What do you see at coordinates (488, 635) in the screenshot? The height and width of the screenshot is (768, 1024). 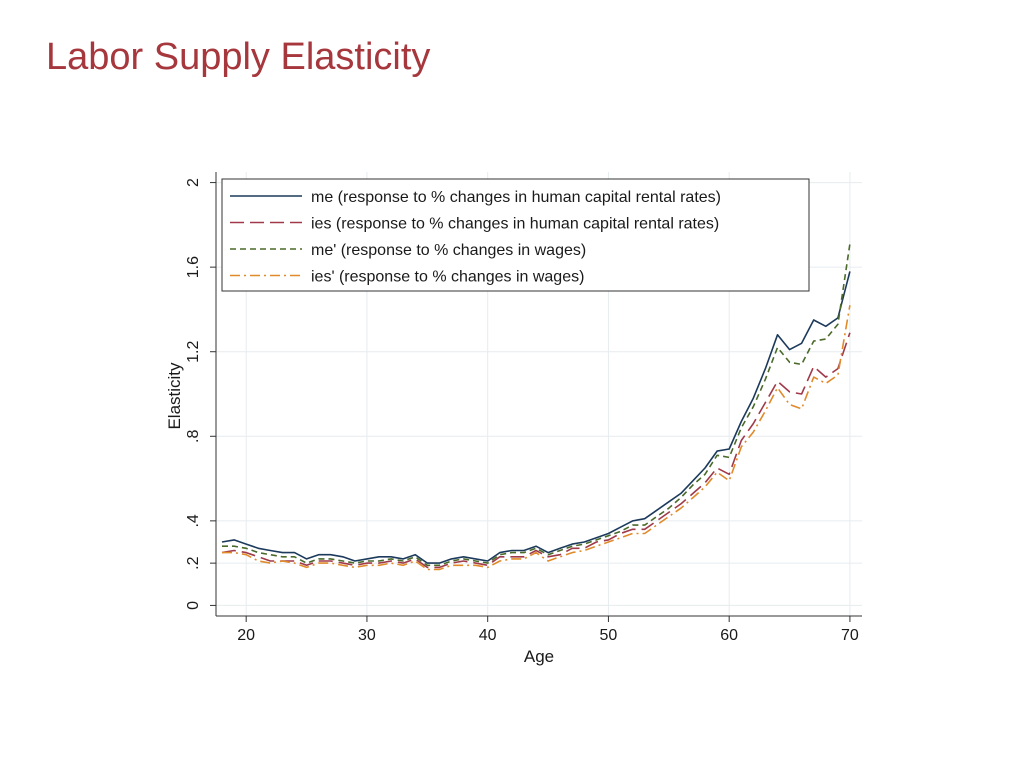 I see `x-tick-label: 40` at bounding box center [488, 635].